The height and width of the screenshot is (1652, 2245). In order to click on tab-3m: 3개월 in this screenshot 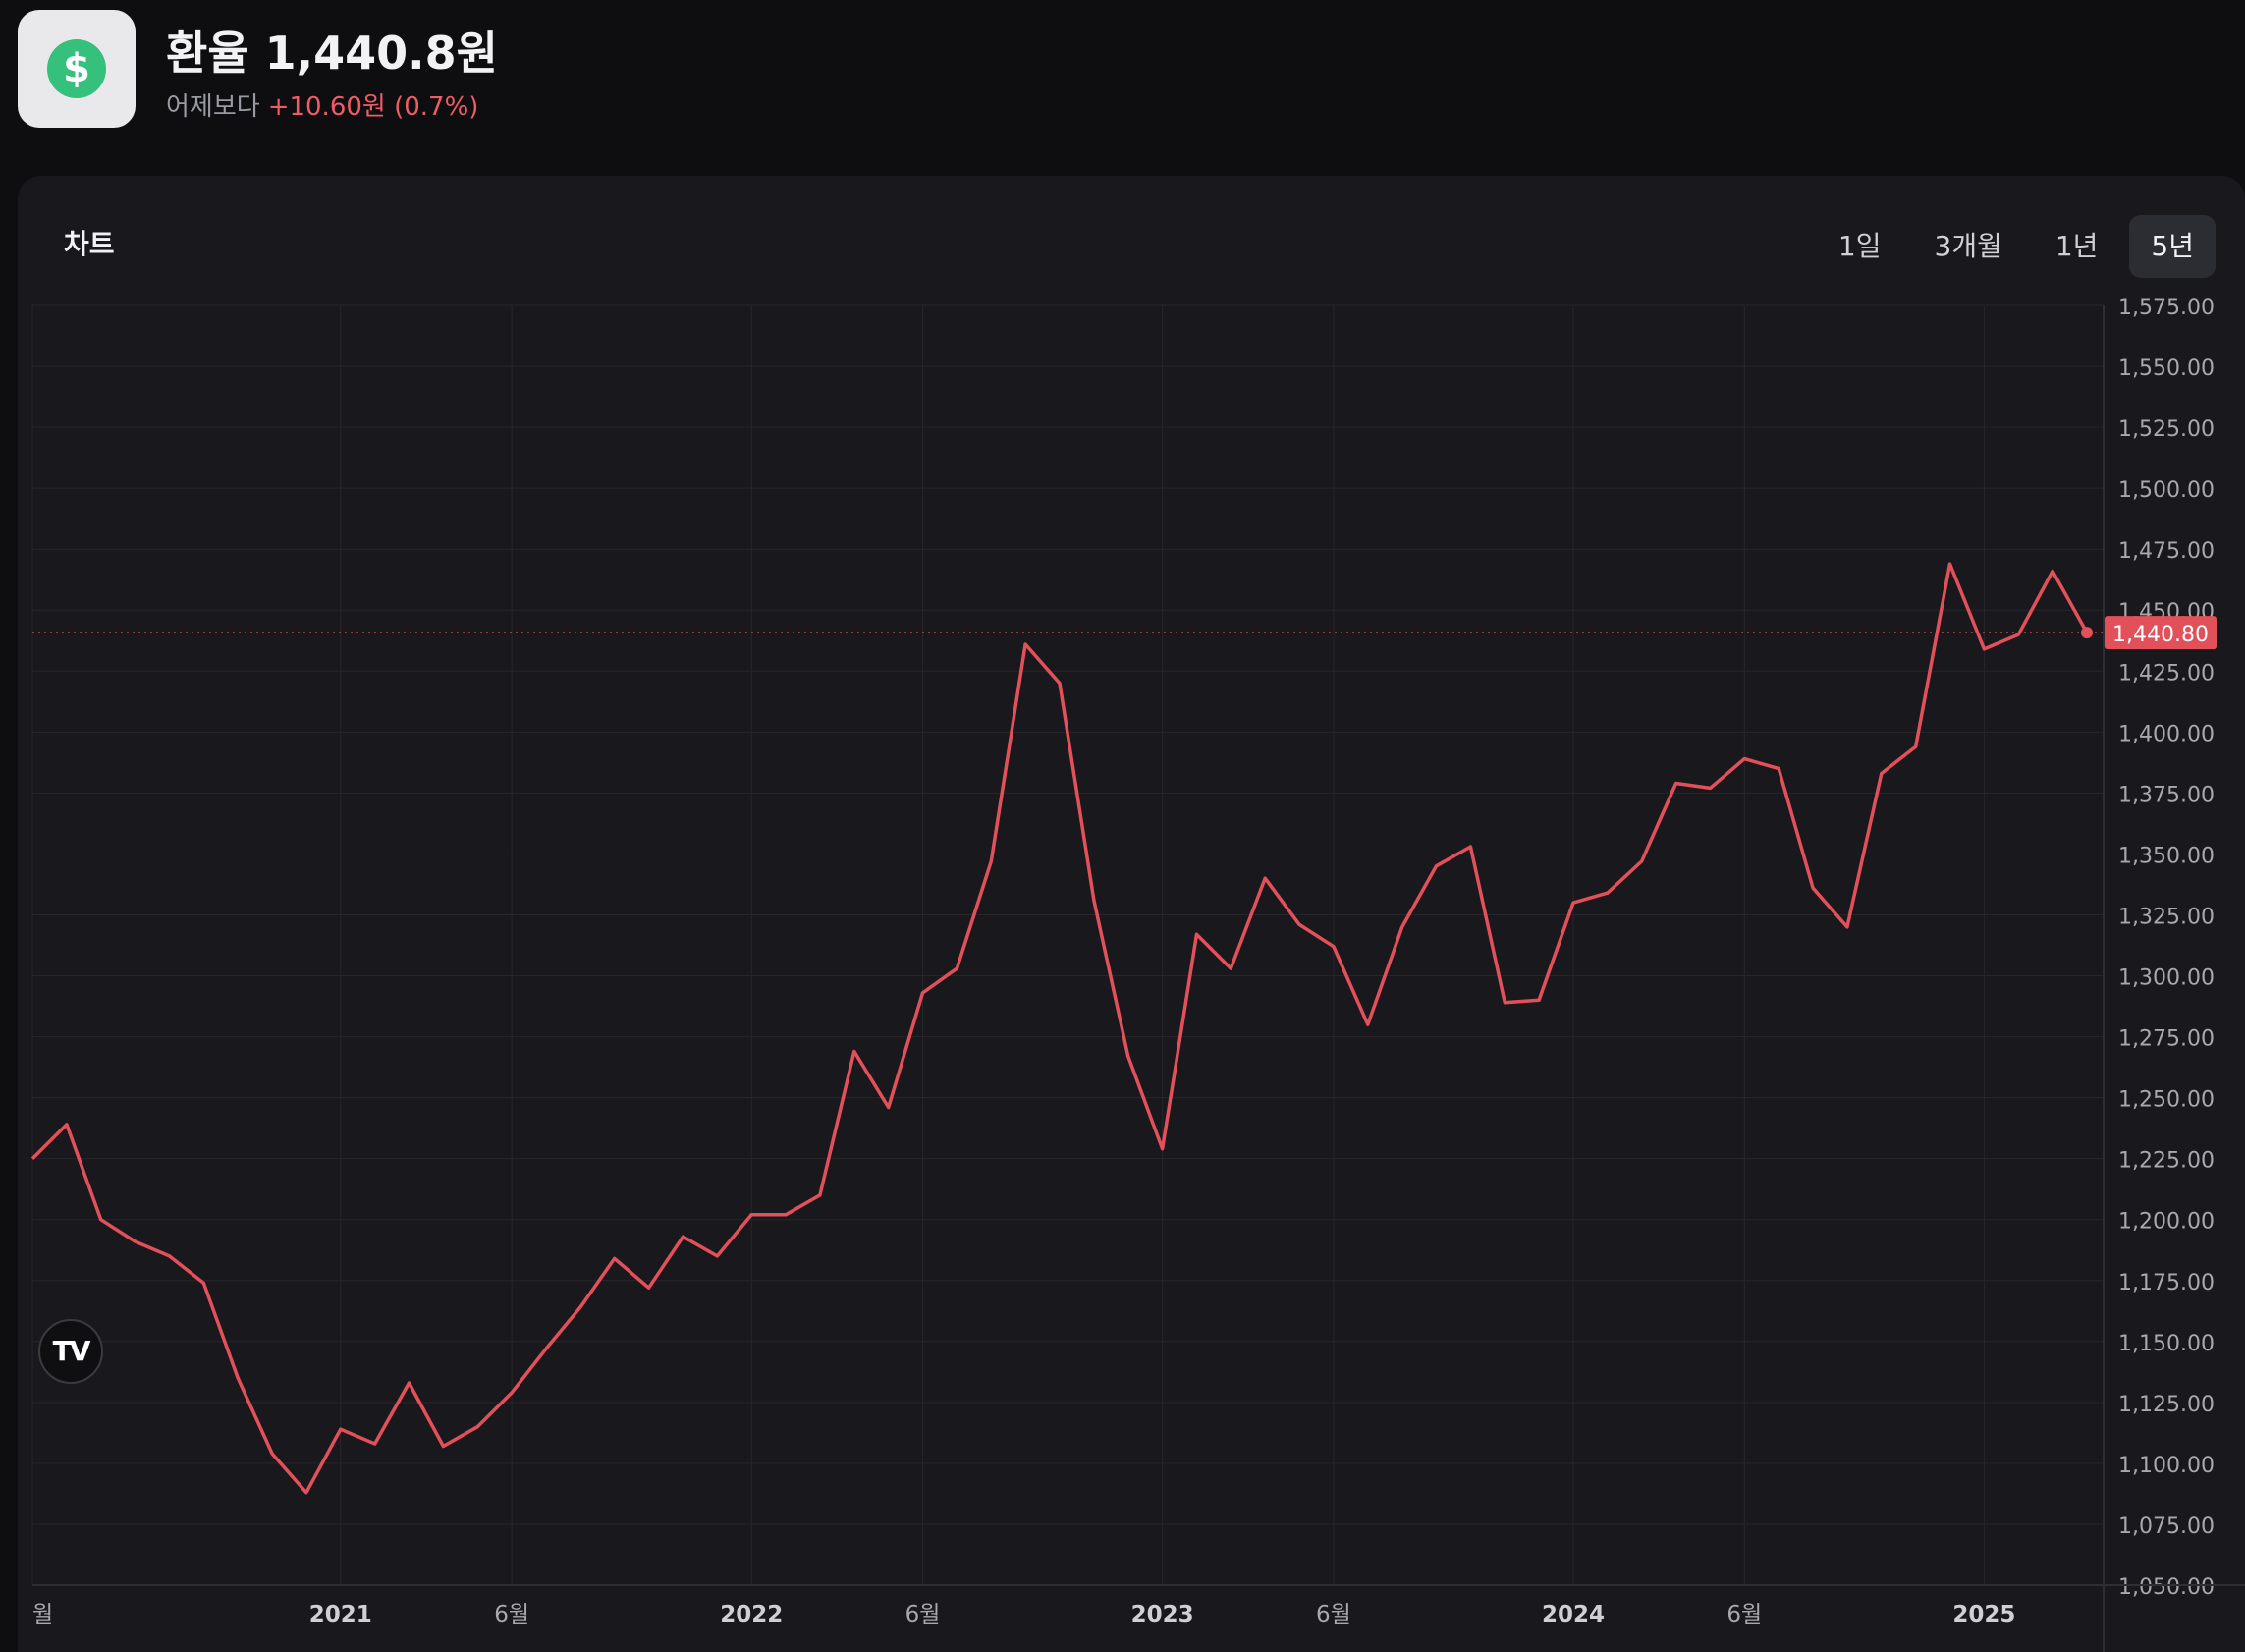, I will do `click(1968, 246)`.